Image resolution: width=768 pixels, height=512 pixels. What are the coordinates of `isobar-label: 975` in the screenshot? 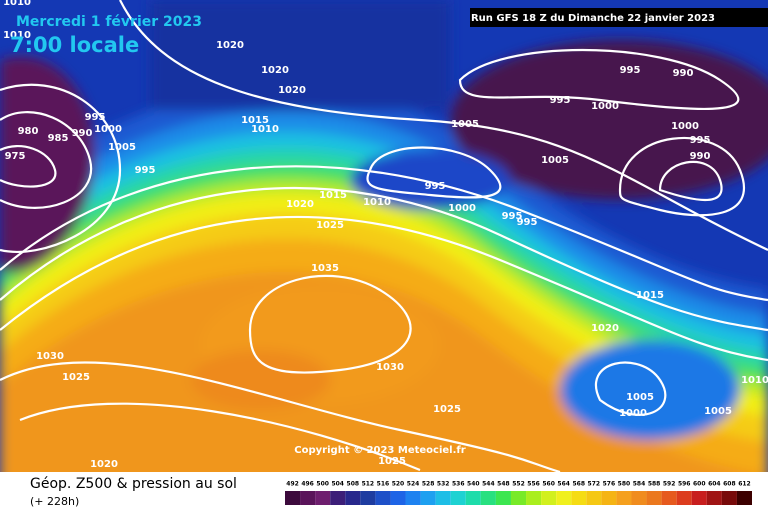 It's located at (15, 156).